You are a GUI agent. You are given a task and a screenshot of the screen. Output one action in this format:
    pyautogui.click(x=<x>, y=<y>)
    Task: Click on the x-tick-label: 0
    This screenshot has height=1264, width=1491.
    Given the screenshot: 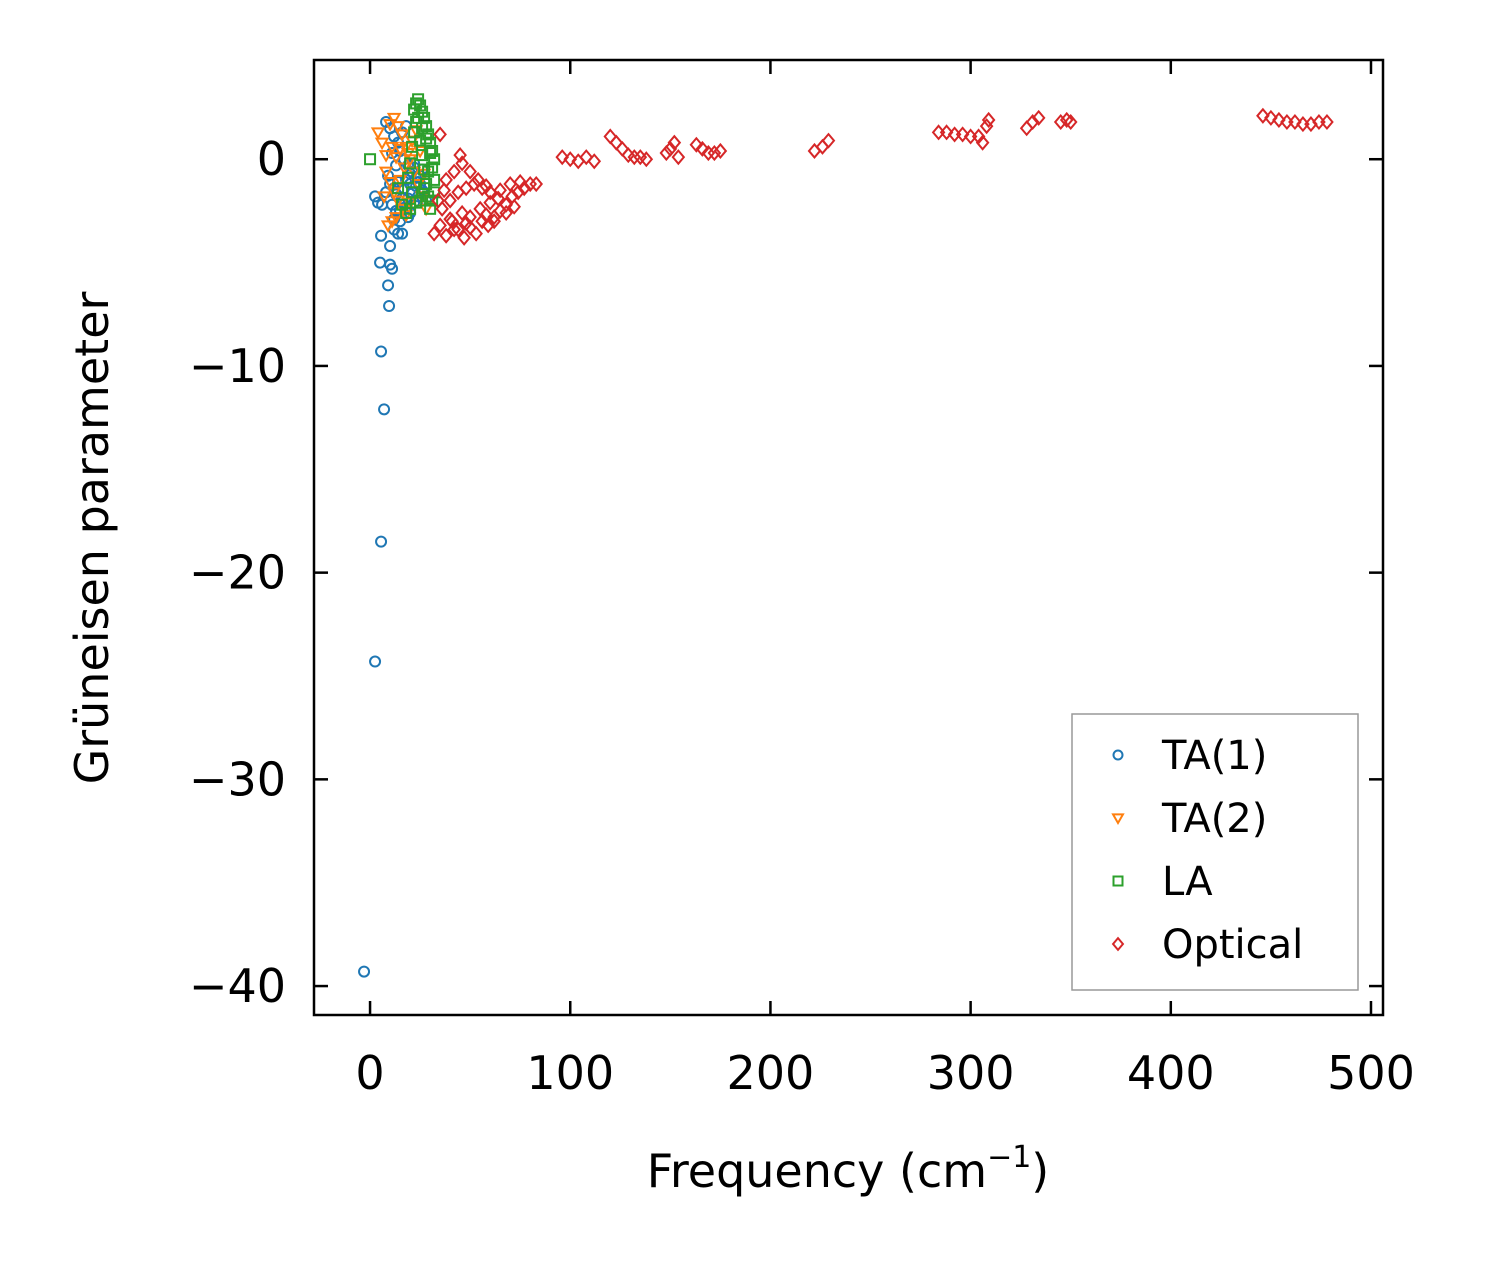 What is the action you would take?
    pyautogui.click(x=369, y=1073)
    